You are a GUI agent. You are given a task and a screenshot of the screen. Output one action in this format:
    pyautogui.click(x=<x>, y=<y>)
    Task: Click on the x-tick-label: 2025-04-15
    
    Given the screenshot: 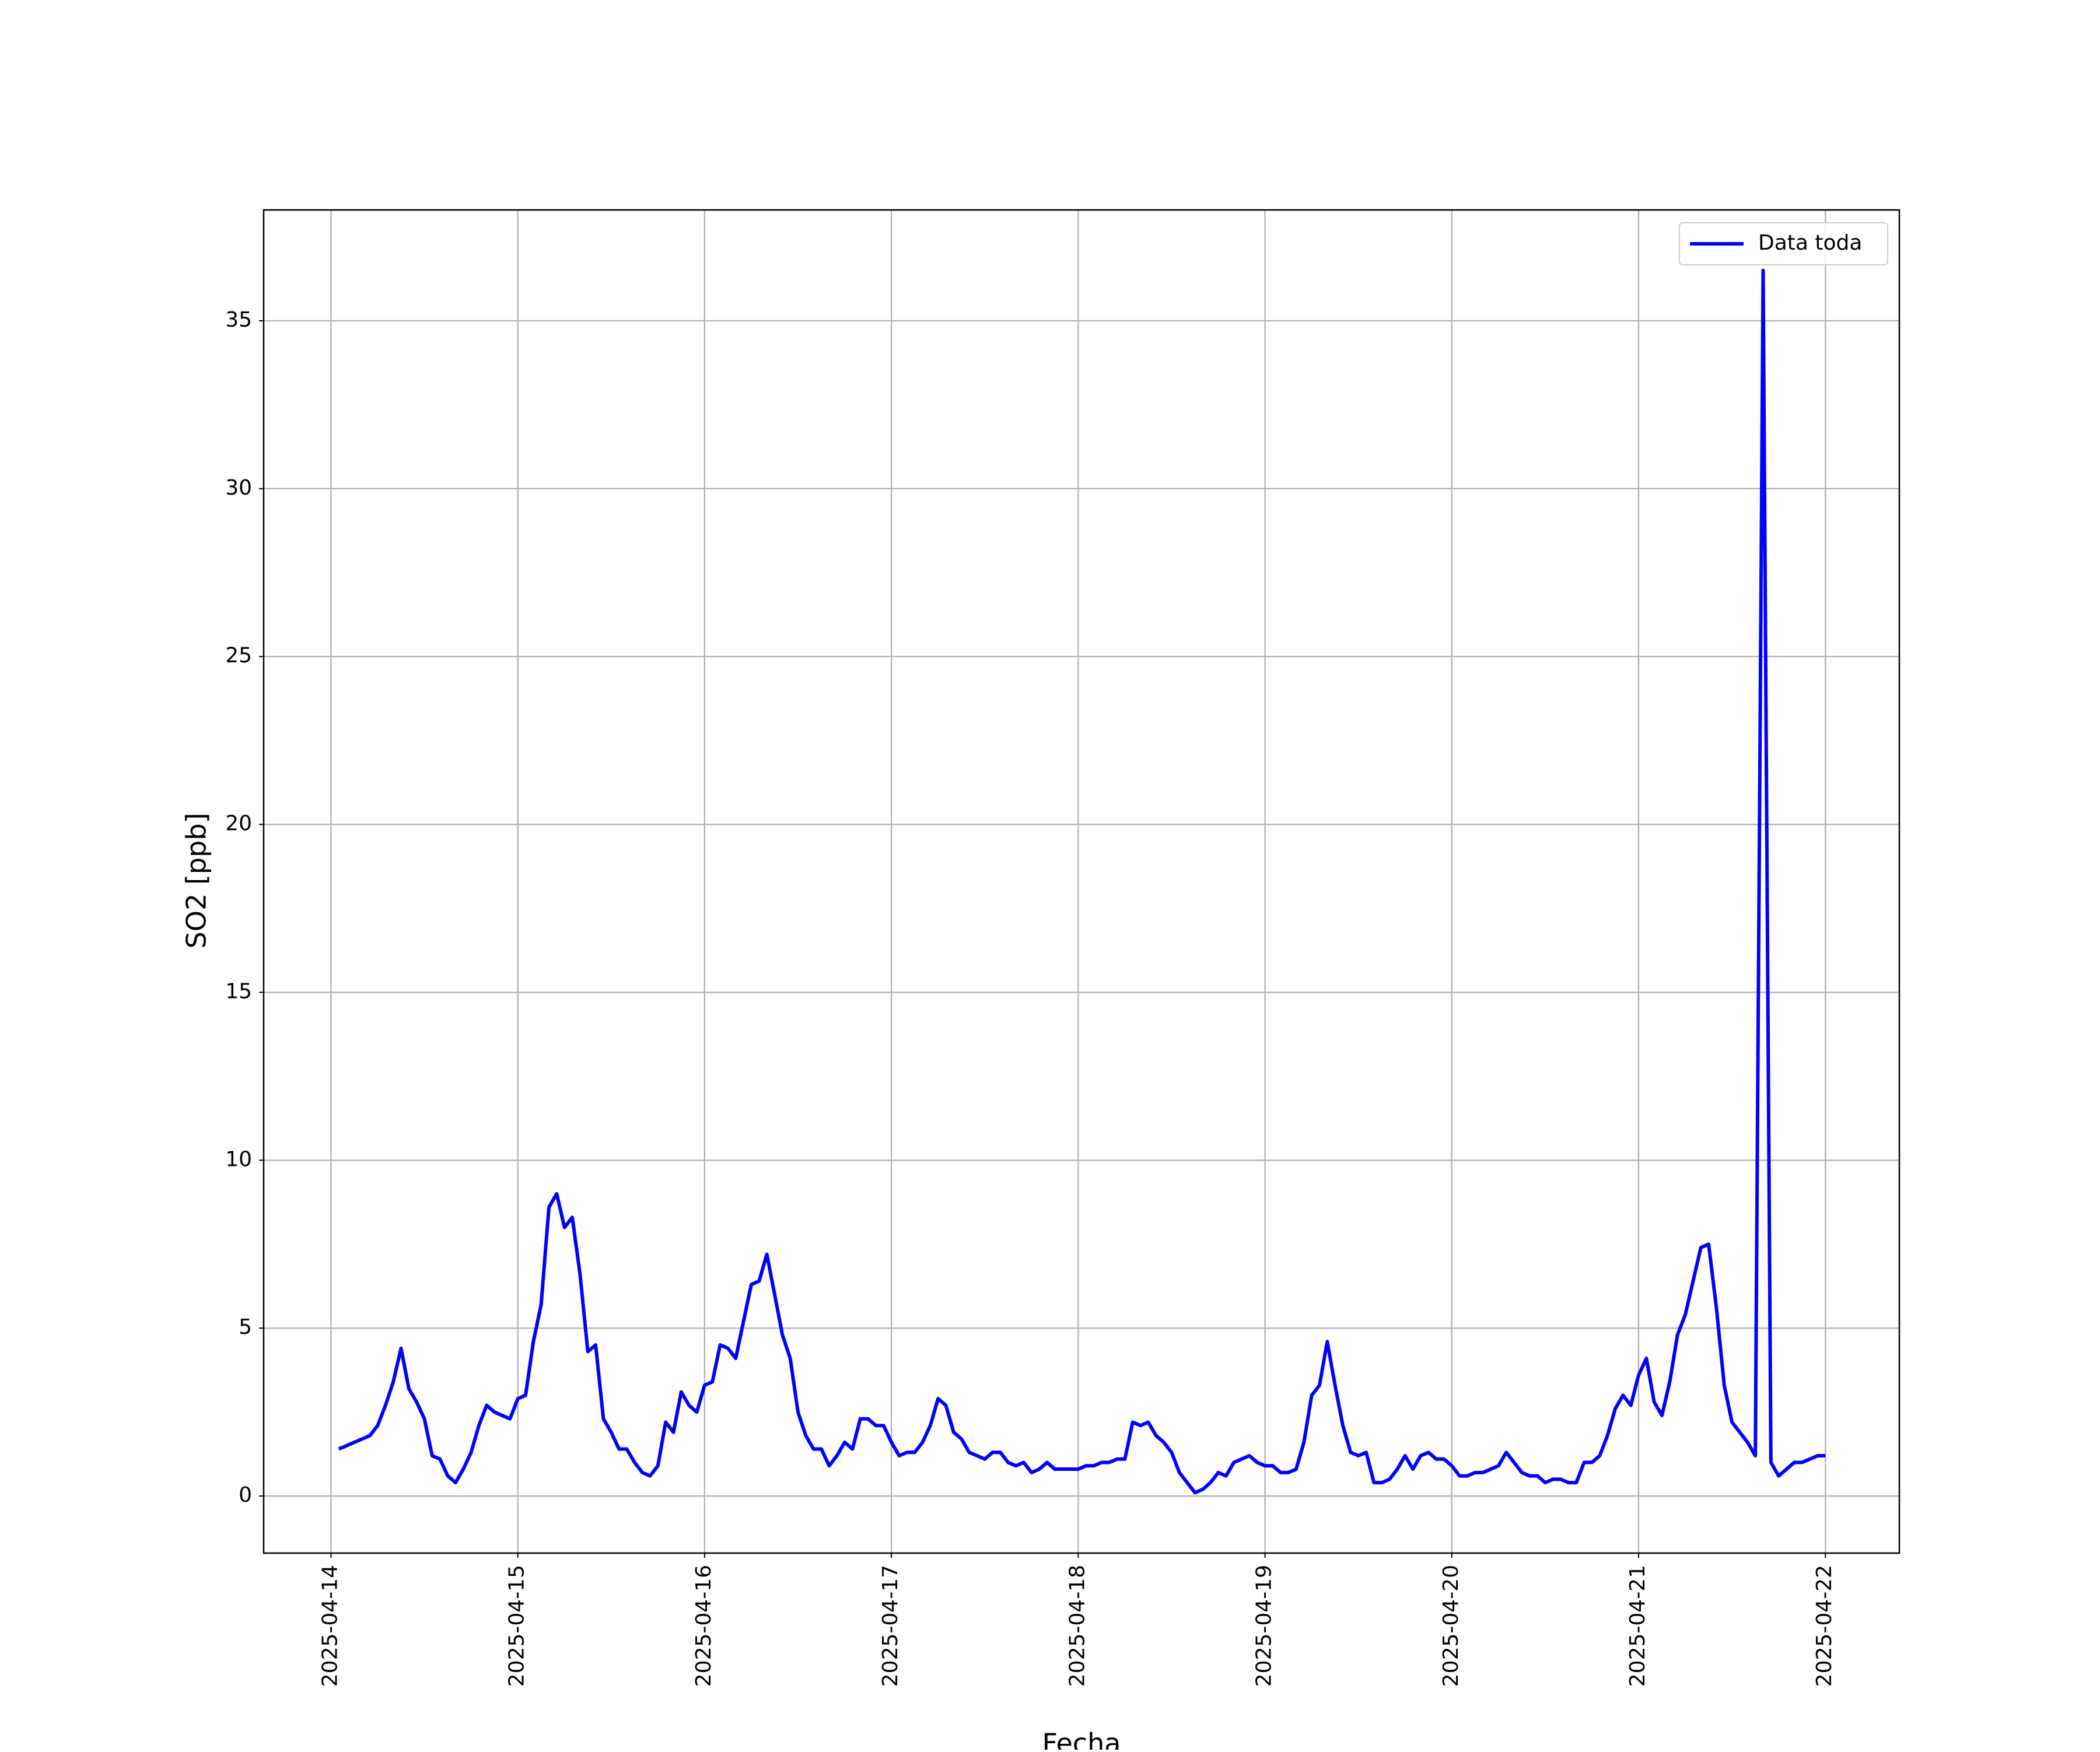 What is the action you would take?
    pyautogui.click(x=517, y=1626)
    